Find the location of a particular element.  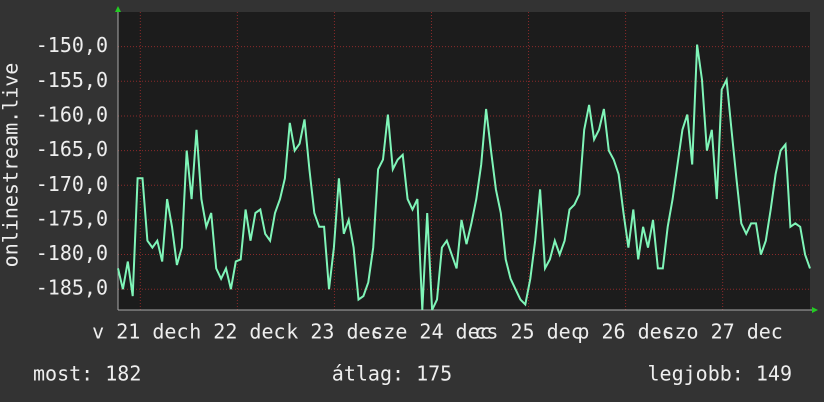

stat-best: legjobb: 149 is located at coordinates (720, 374).